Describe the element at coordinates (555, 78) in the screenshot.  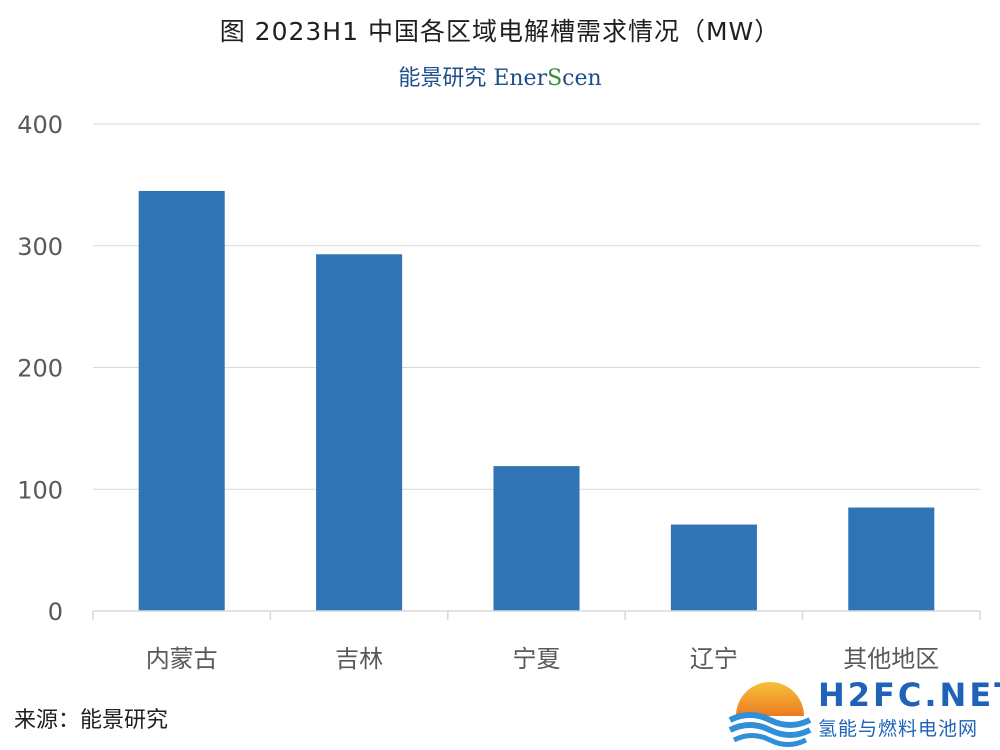
I see `brand-en-s: S` at that location.